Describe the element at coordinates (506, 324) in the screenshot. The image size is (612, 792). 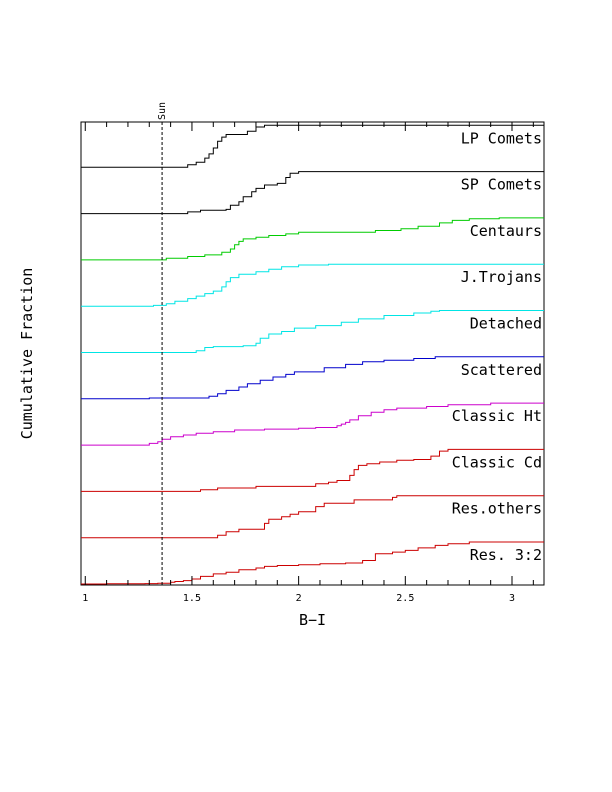
I see `series-label: Detached` at that location.